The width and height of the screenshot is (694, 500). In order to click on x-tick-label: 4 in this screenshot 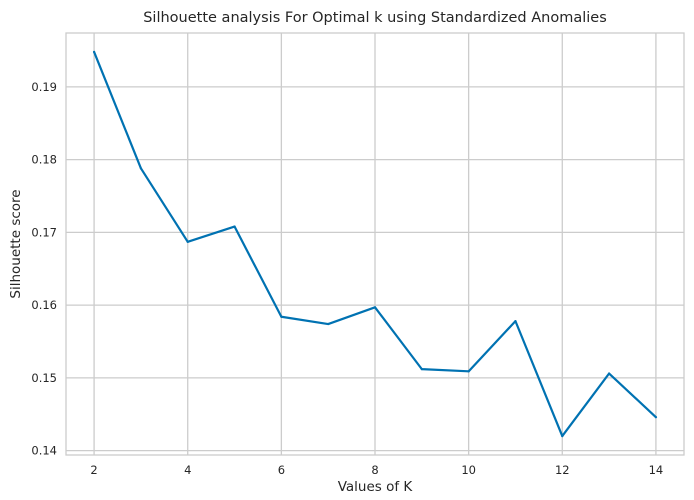, I will do `click(187, 470)`.